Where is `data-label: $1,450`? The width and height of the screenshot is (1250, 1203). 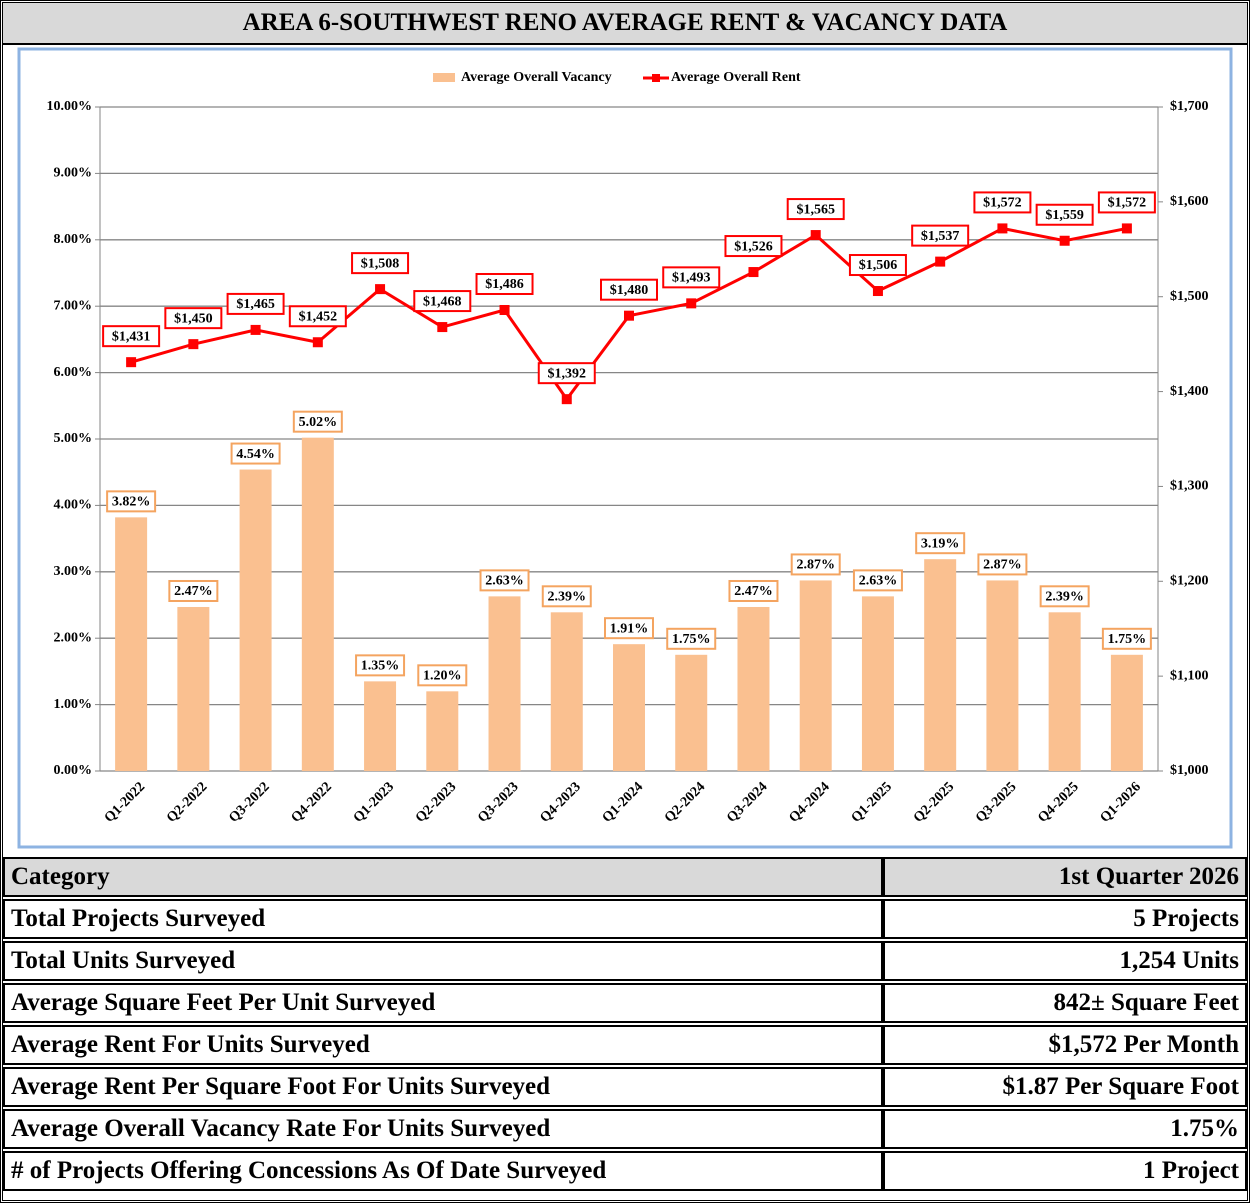
data-label: $1,450 is located at coordinates (193, 318).